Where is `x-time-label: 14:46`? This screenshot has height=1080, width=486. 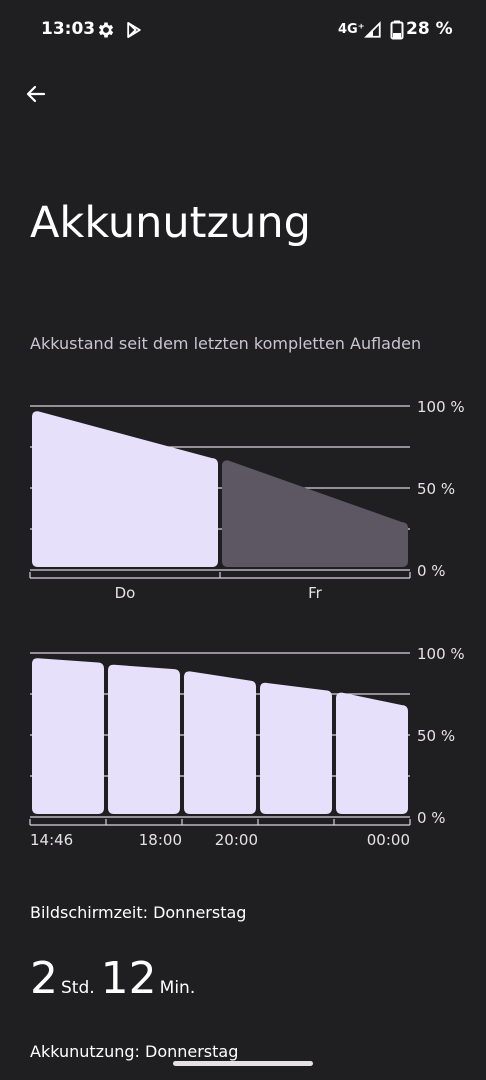
x-time-label: 14:46 is located at coordinates (51, 840).